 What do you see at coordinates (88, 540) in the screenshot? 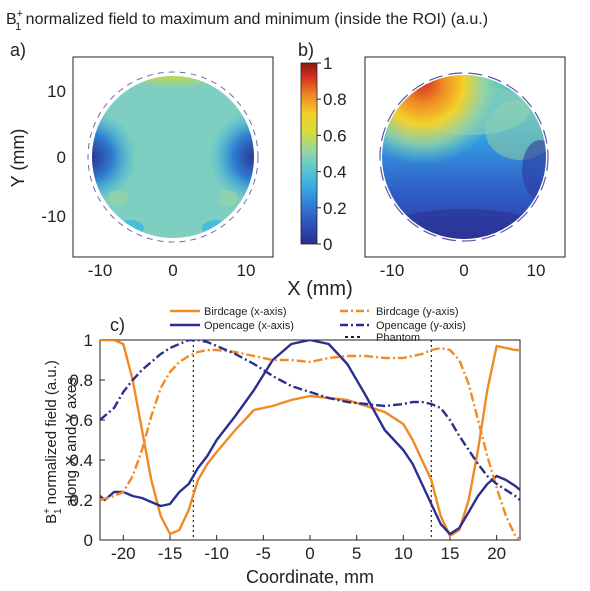
I see `y-tick-label: 0` at bounding box center [88, 540].